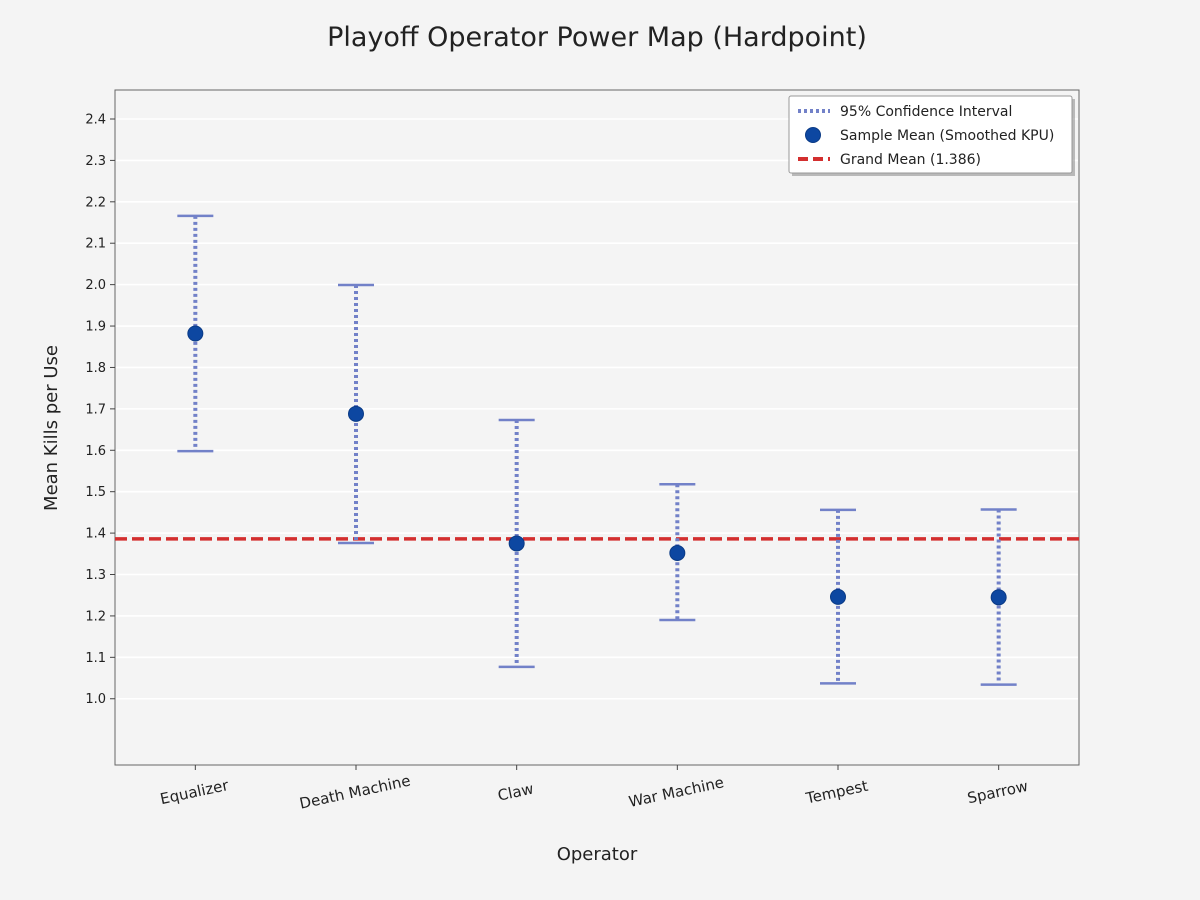  What do you see at coordinates (51, 428) in the screenshot?
I see `y-axis-label: Mean Kills per Use` at bounding box center [51, 428].